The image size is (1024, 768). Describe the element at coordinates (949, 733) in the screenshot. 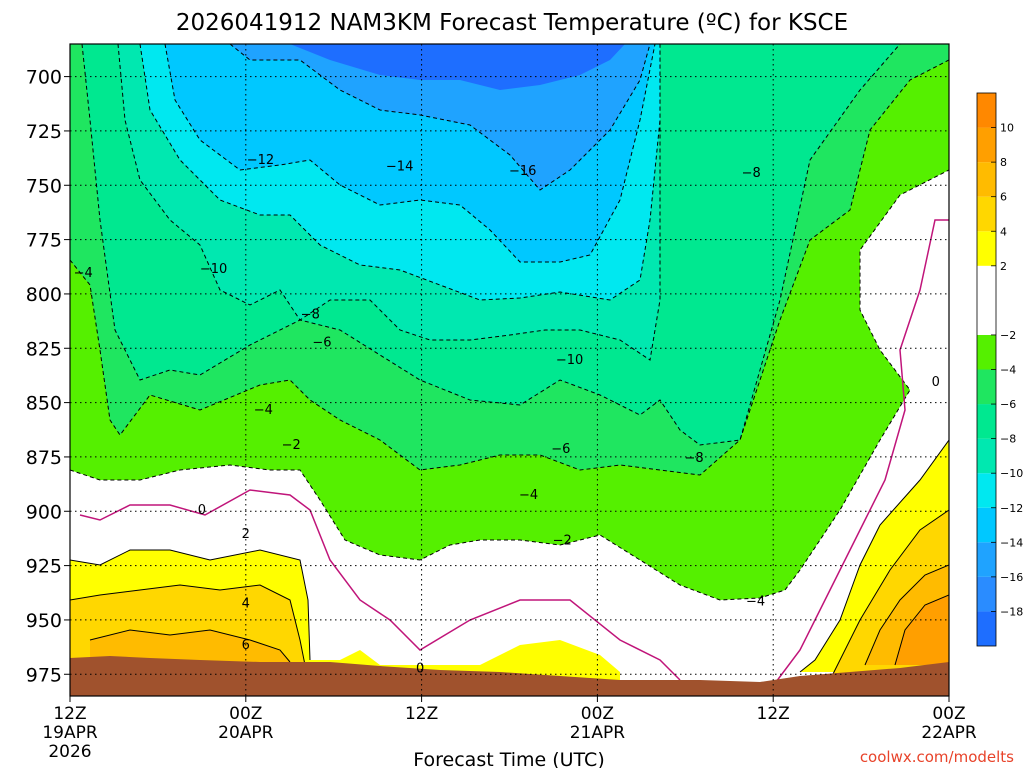

I see `x-tick-label: 22APR` at that location.